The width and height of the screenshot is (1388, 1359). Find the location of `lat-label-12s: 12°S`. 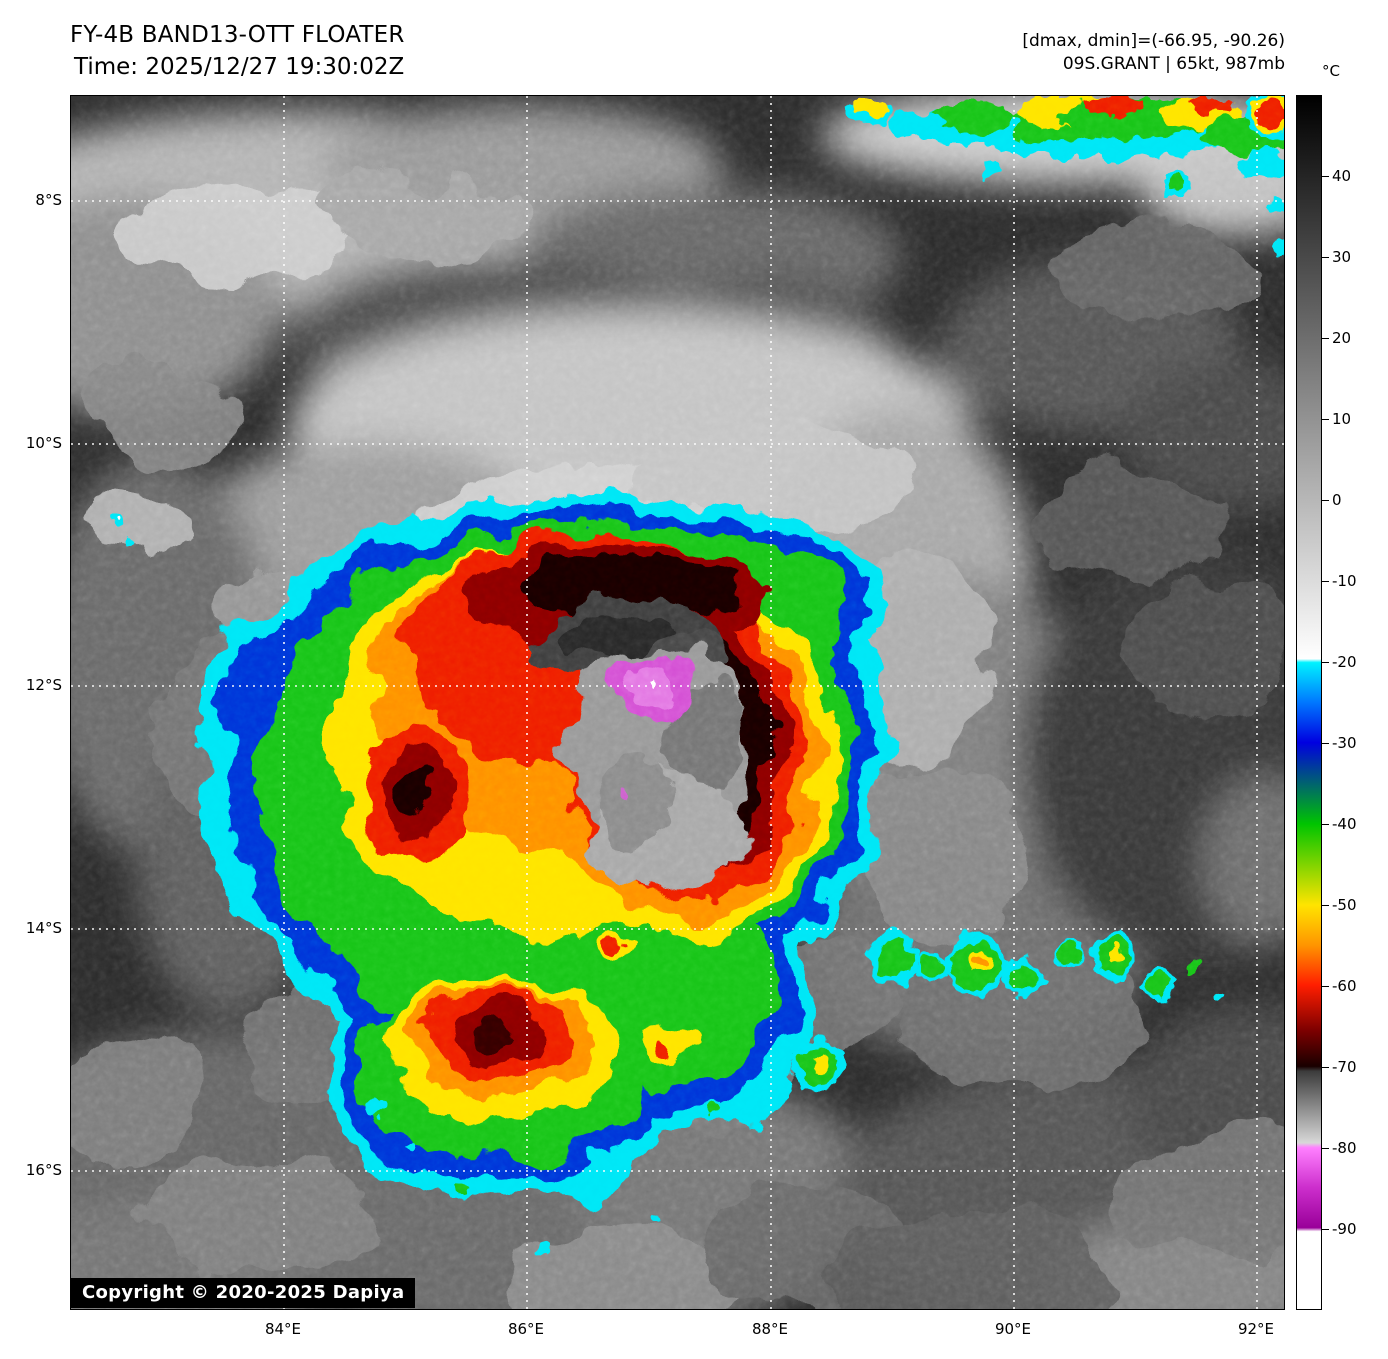

lat-label-12s: 12°S is located at coordinates (43, 685).